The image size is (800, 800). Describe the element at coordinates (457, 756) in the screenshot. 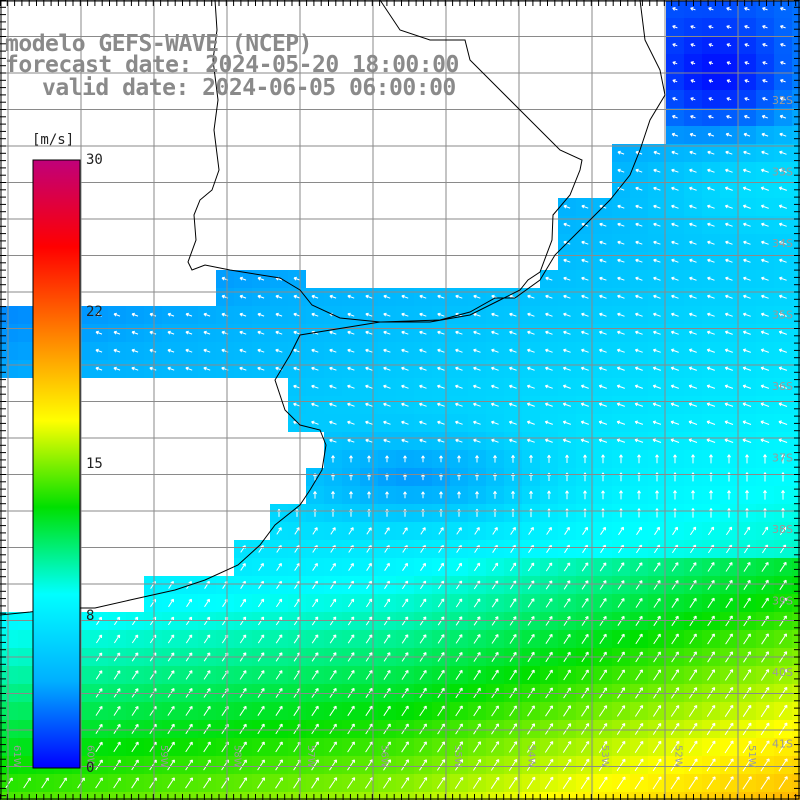

I see `longitude-label: 55W` at that location.